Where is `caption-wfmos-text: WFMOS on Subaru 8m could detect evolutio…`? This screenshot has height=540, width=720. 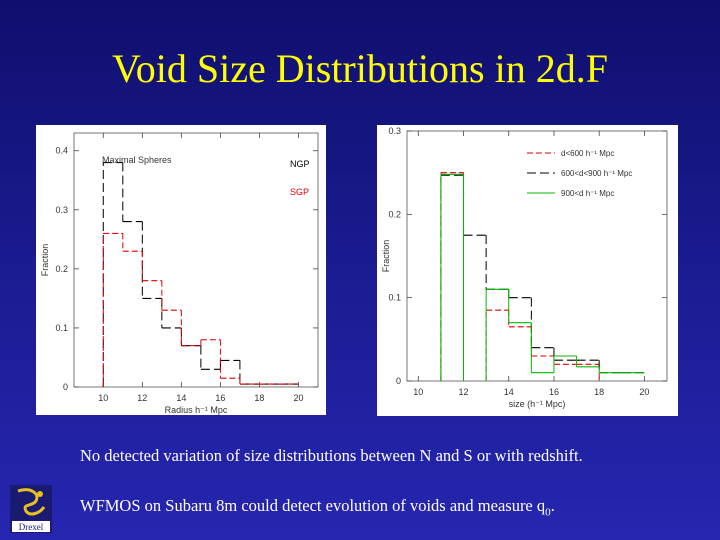
caption-wfmos-text: WFMOS on Subaru 8m could detect evolutio… is located at coordinates (313, 505).